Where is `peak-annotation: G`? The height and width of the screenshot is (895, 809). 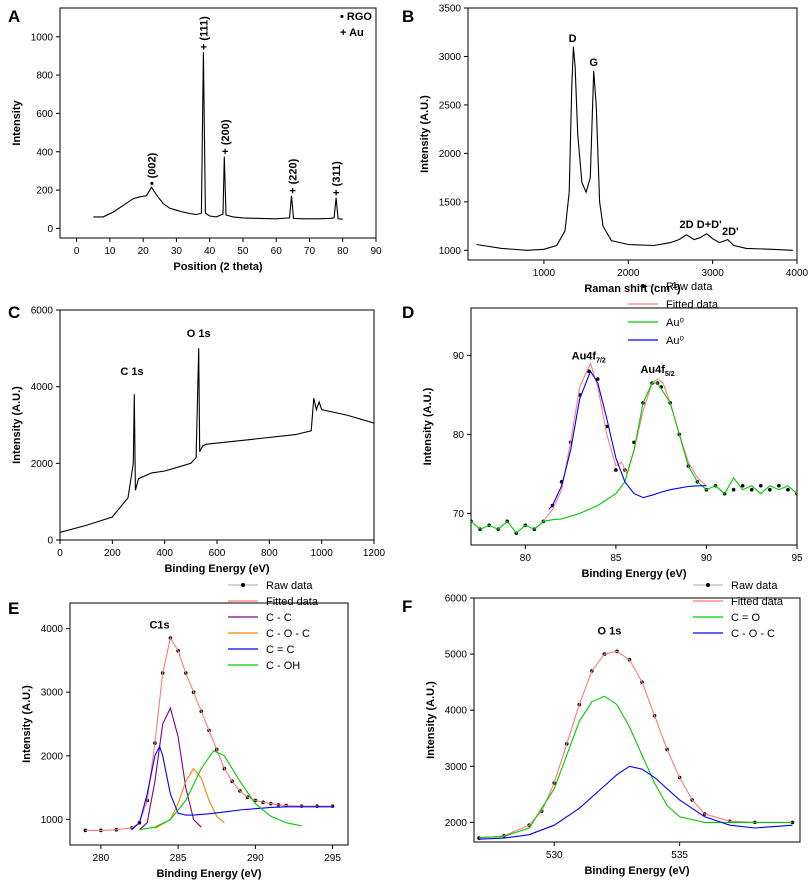 peak-annotation: G is located at coordinates (593, 63).